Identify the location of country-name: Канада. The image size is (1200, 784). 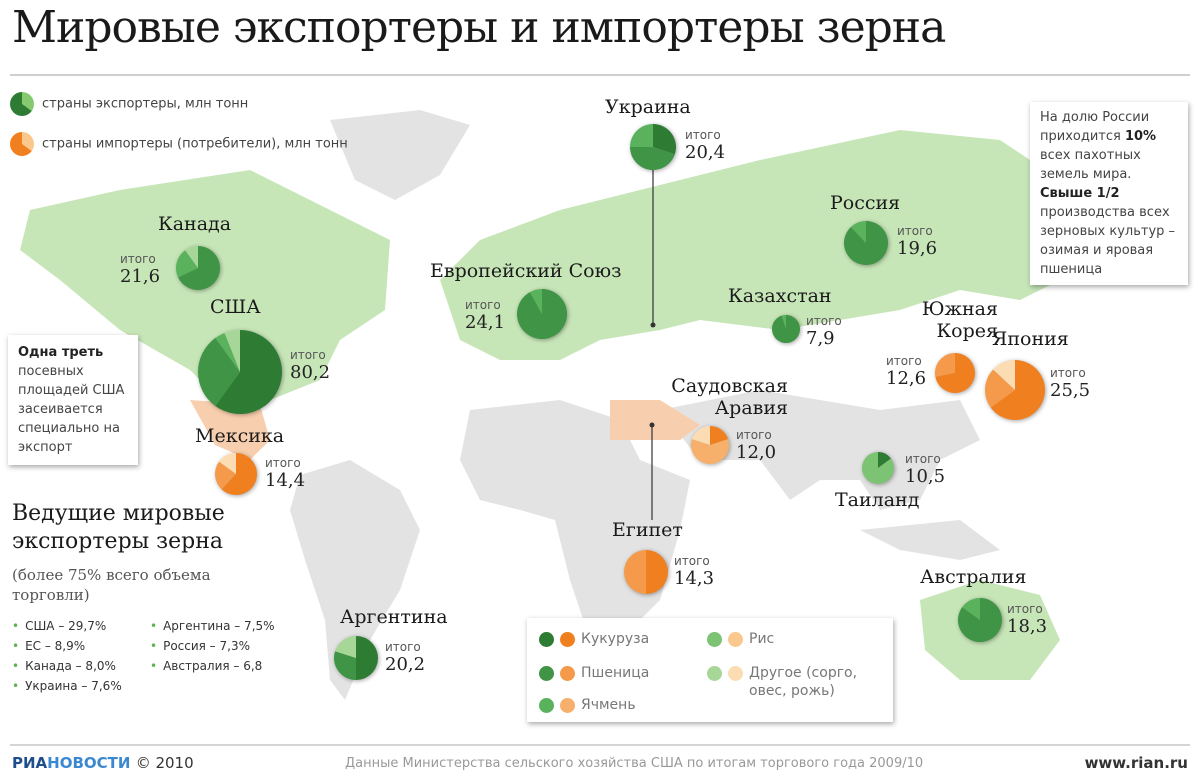
(195, 224).